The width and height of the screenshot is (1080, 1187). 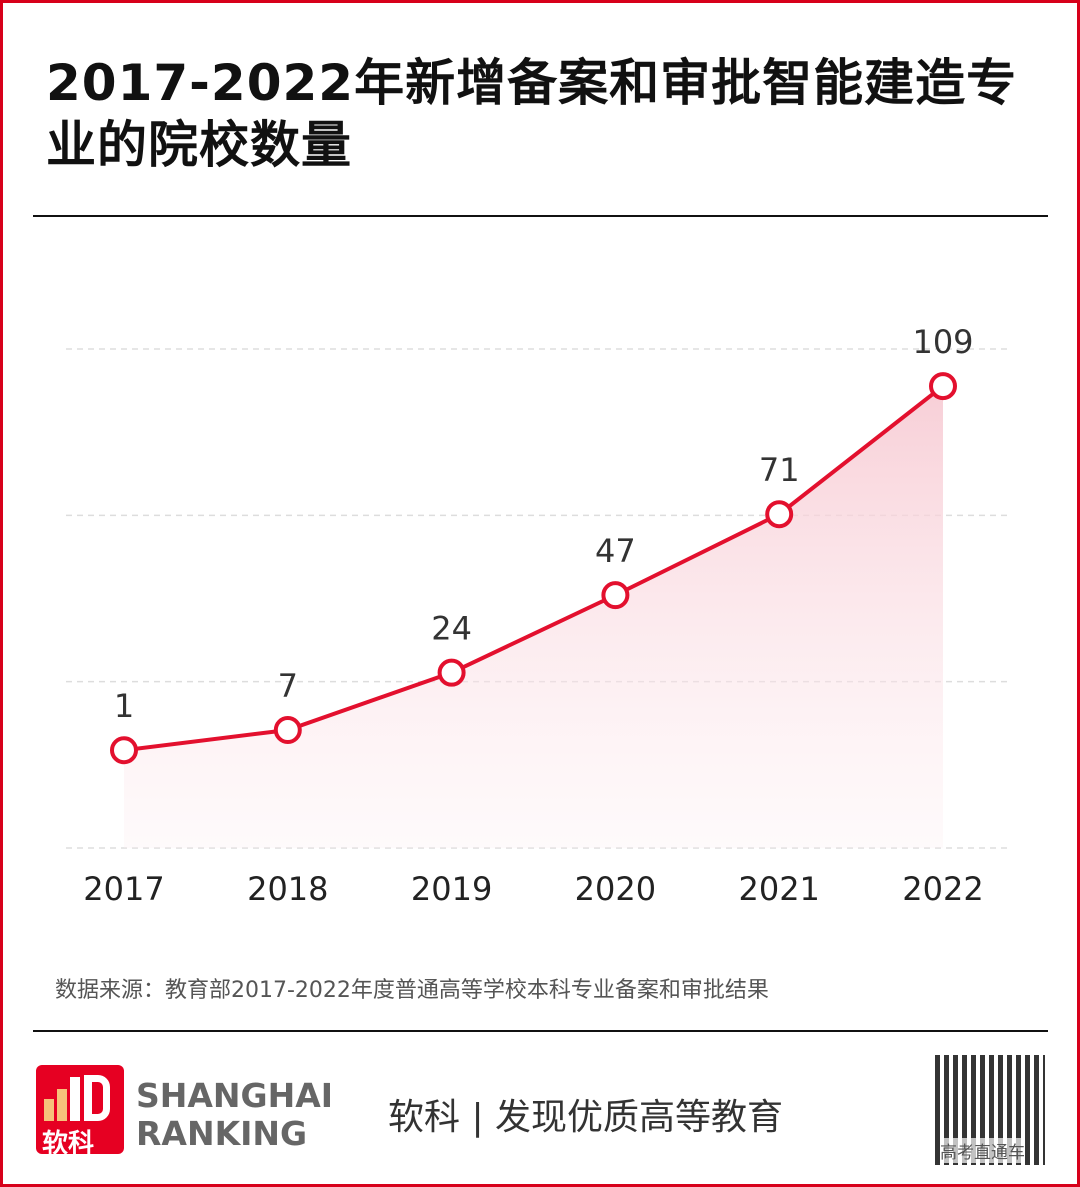 I want to click on qr-caption: 高考直通车, so click(x=982, y=1150).